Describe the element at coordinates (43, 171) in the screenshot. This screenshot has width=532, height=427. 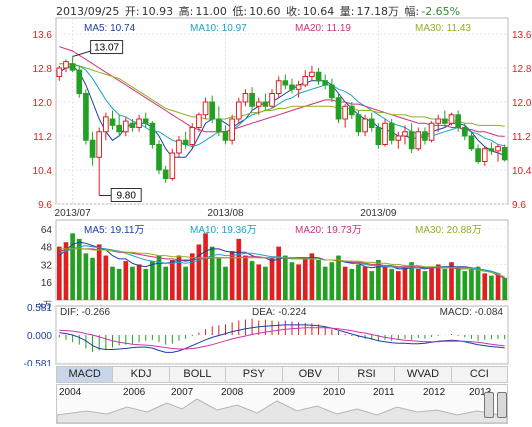
I see `price-y-tick-left: 10.4` at that location.